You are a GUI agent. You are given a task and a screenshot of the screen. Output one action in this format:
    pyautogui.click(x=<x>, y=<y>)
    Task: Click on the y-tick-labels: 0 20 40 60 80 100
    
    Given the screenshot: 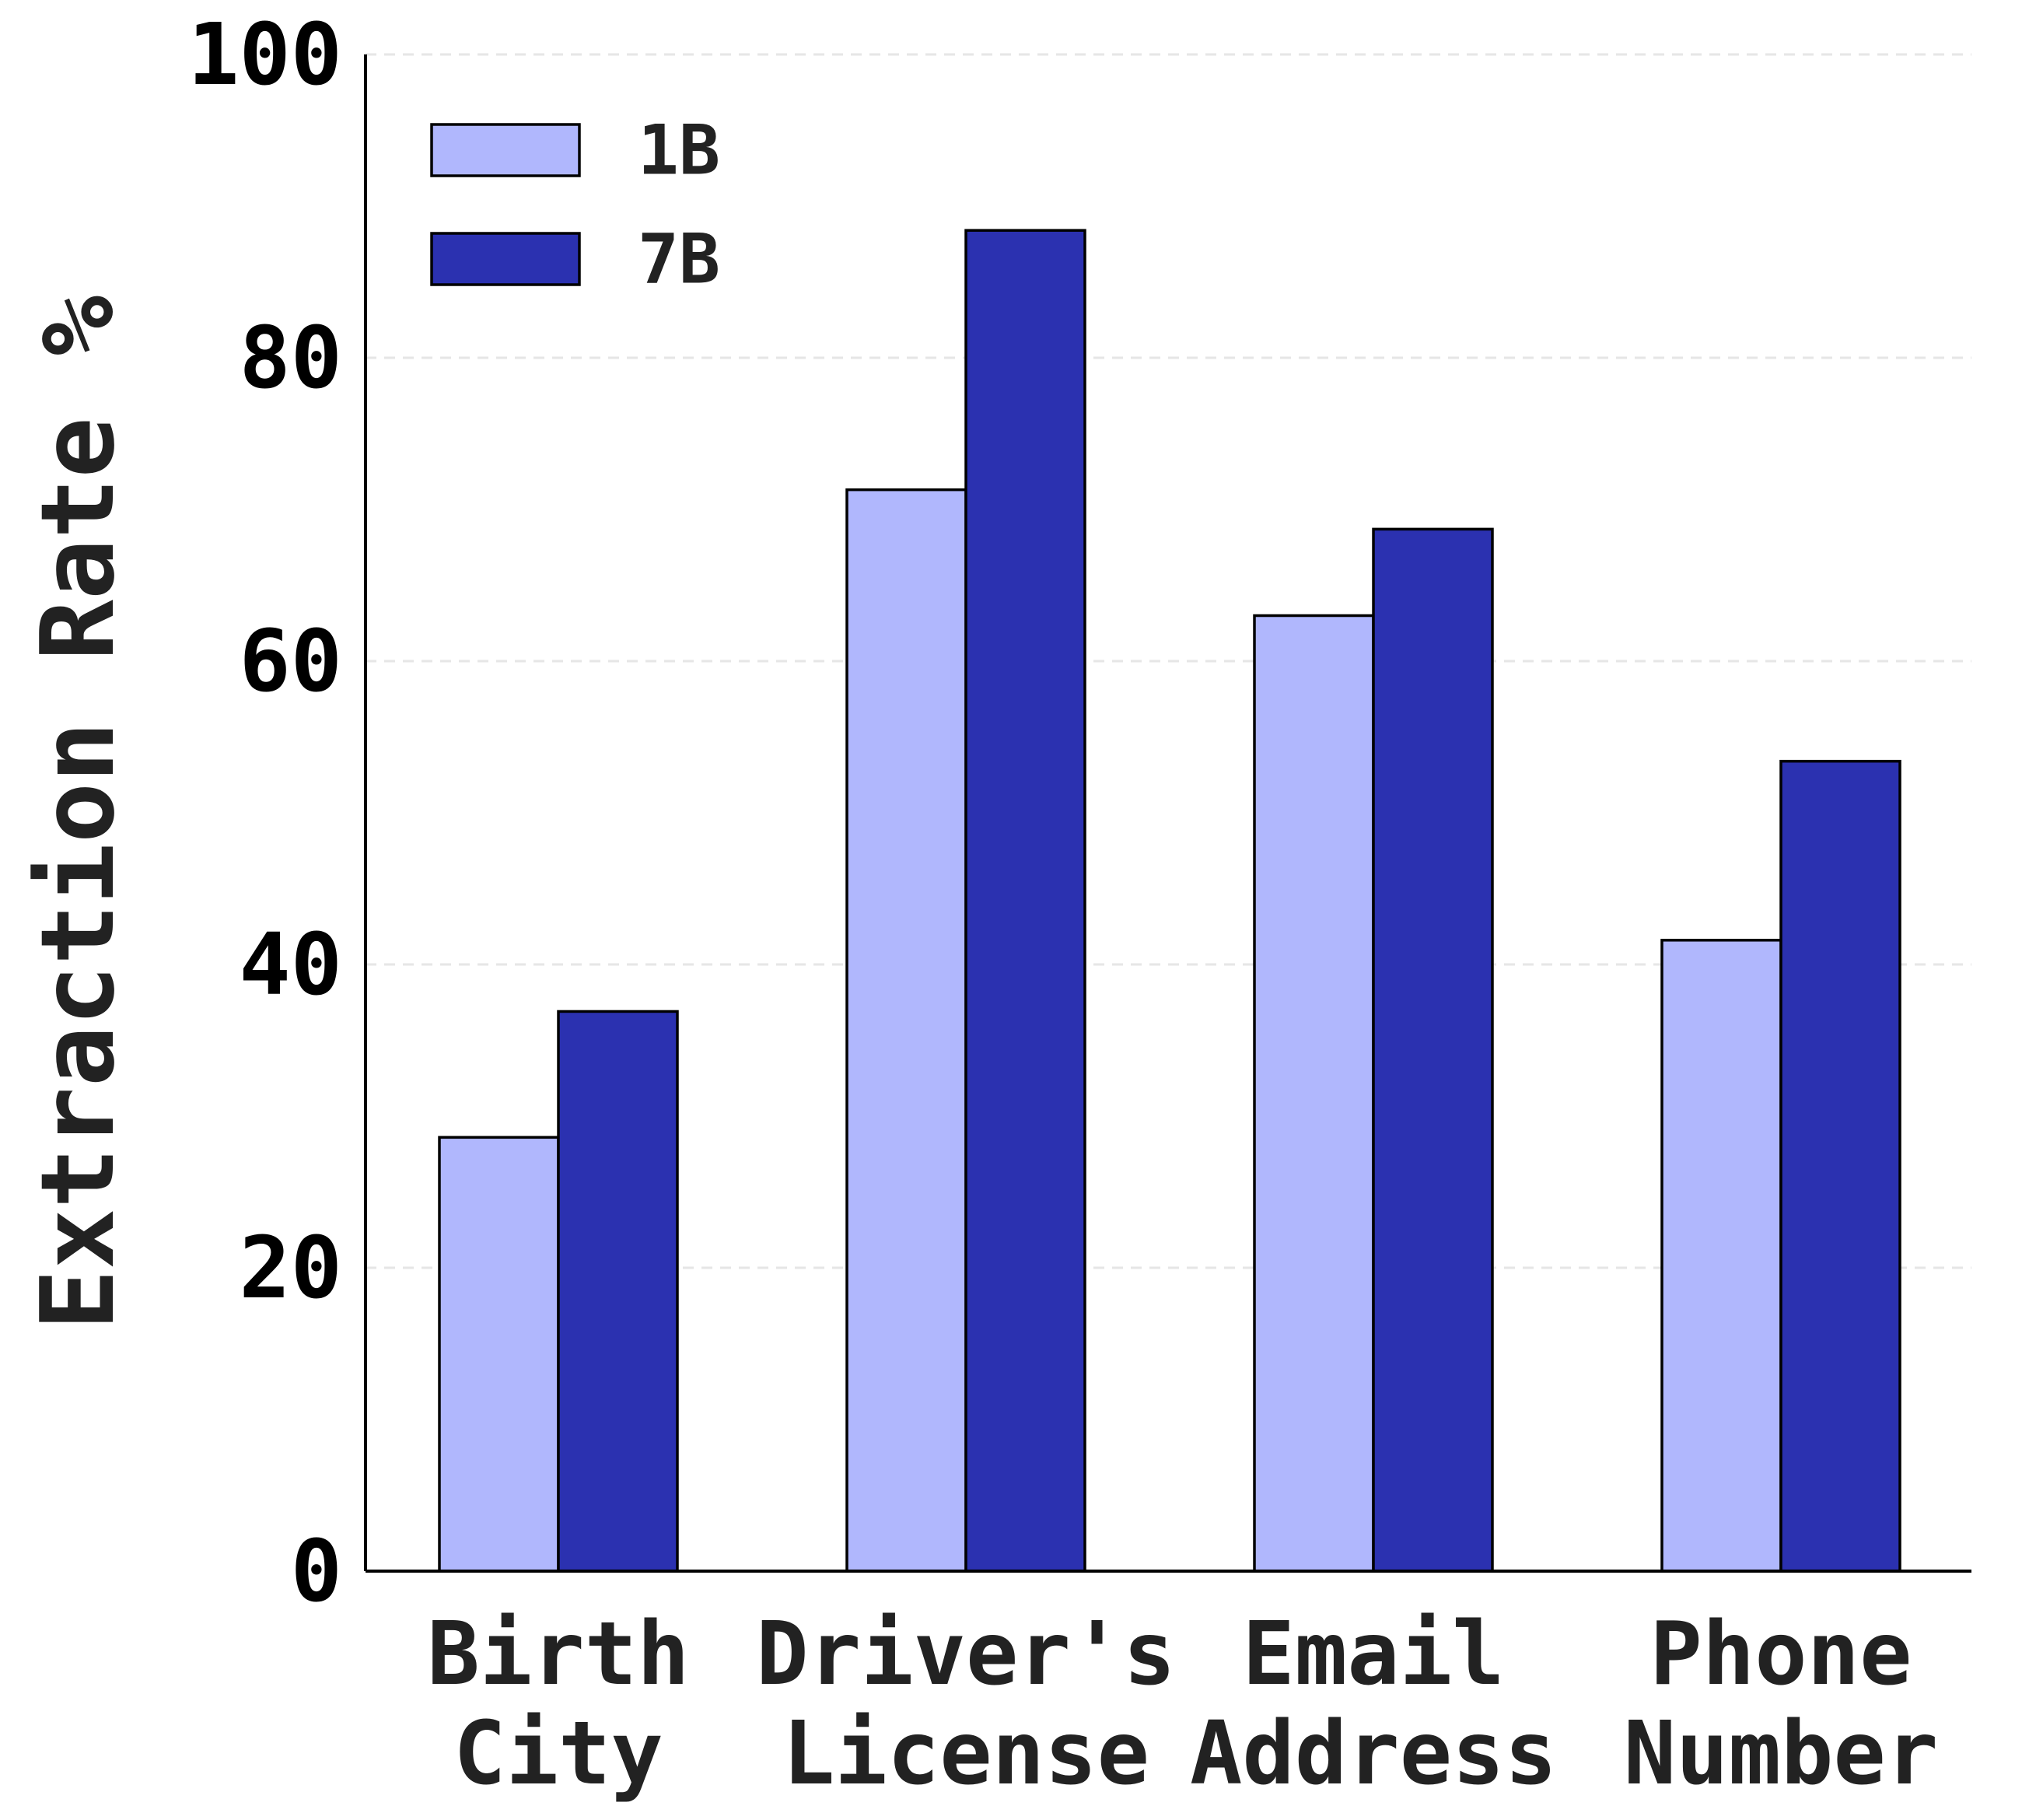 What is the action you would take?
    pyautogui.click(x=264, y=813)
    